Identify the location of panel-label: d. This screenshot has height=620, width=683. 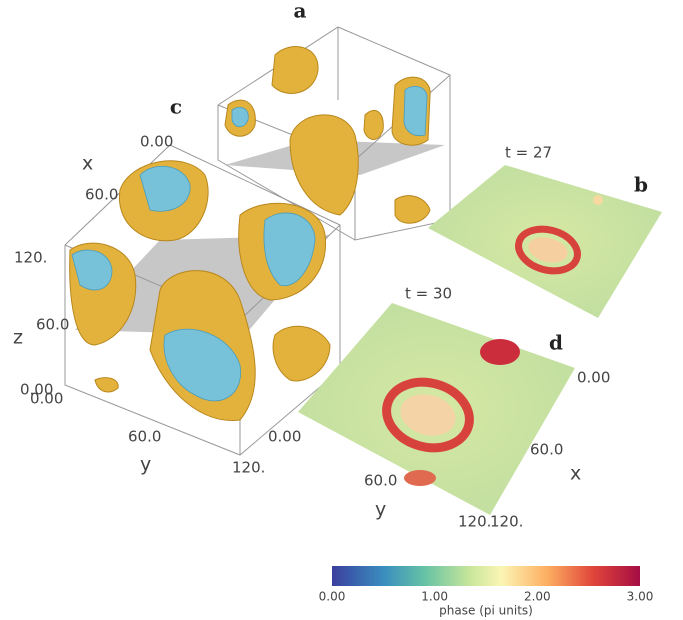
(556, 343).